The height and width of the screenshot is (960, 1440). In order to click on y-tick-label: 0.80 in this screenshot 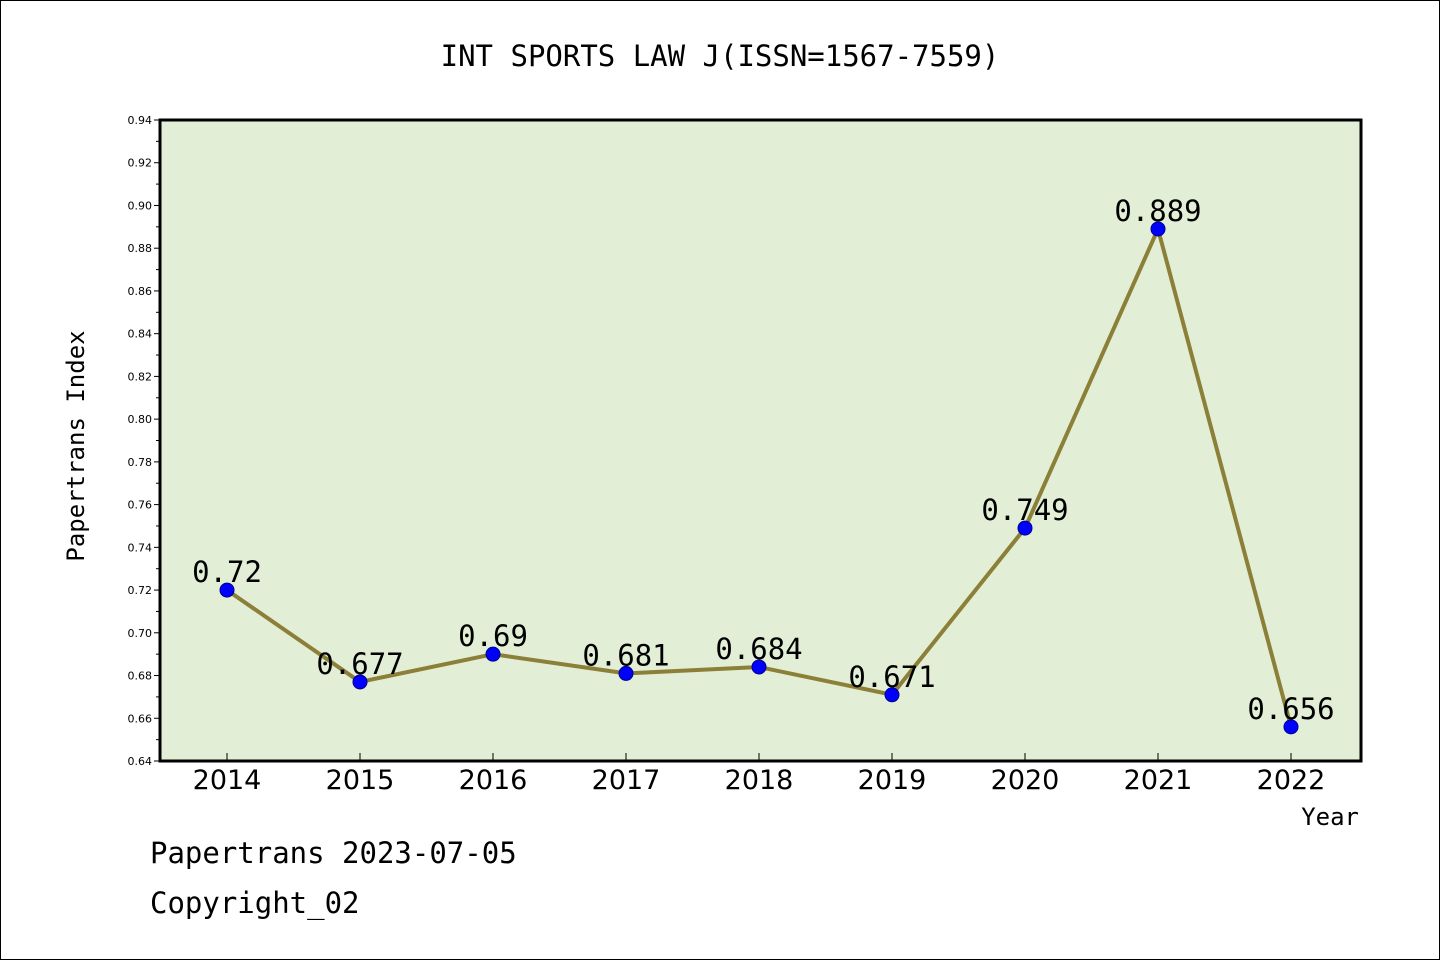, I will do `click(140, 419)`.